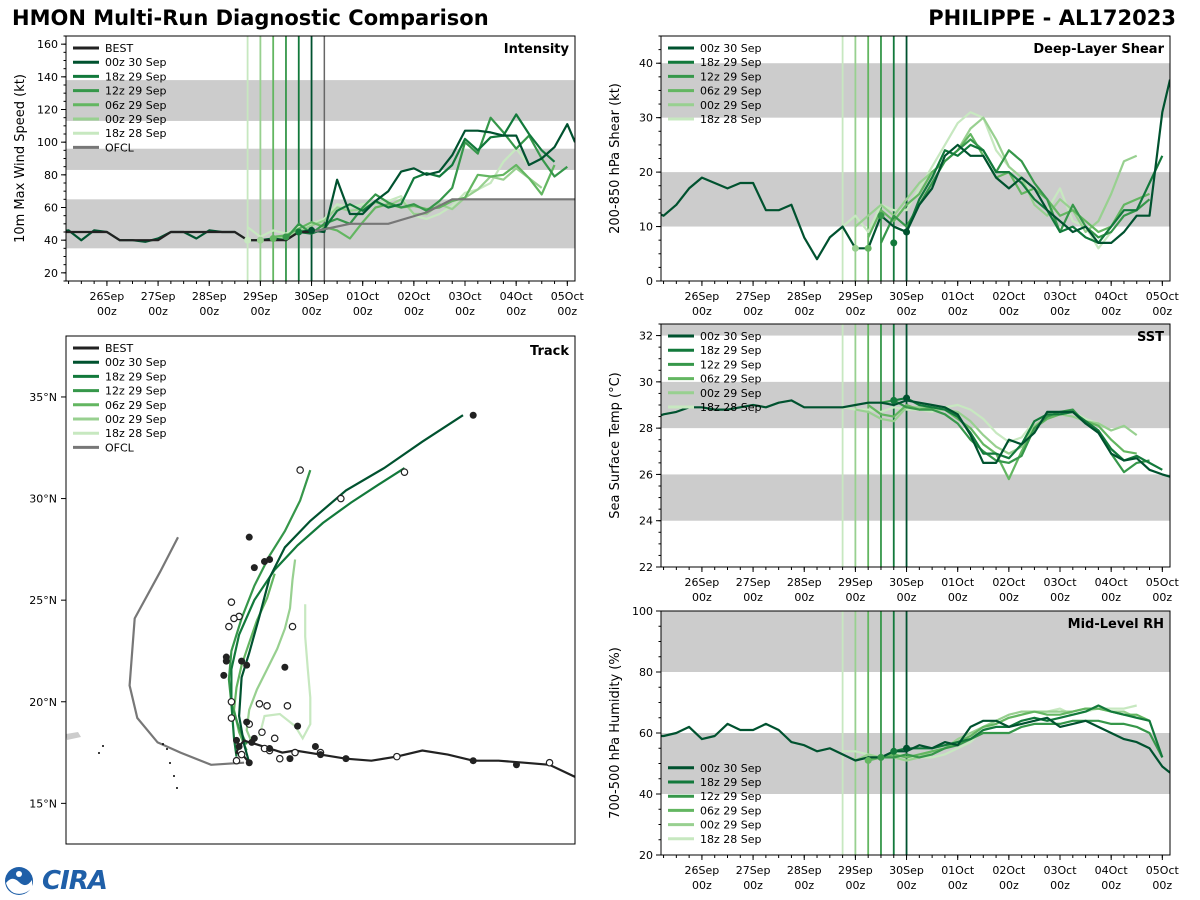  What do you see at coordinates (915, 158) in the screenshot?
I see `plot-area-shear` at bounding box center [915, 158].